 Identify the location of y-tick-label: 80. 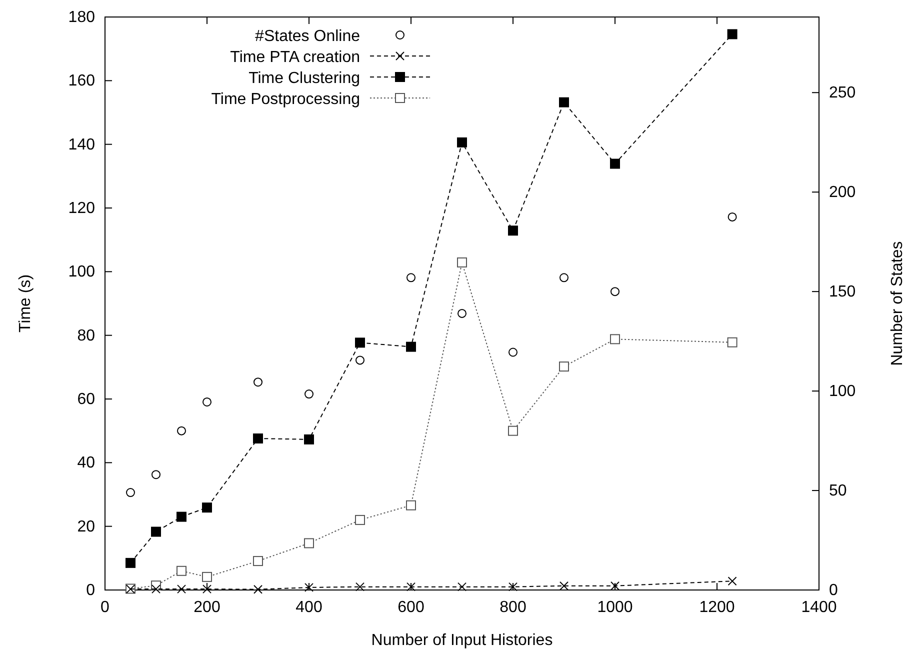
(86, 335).